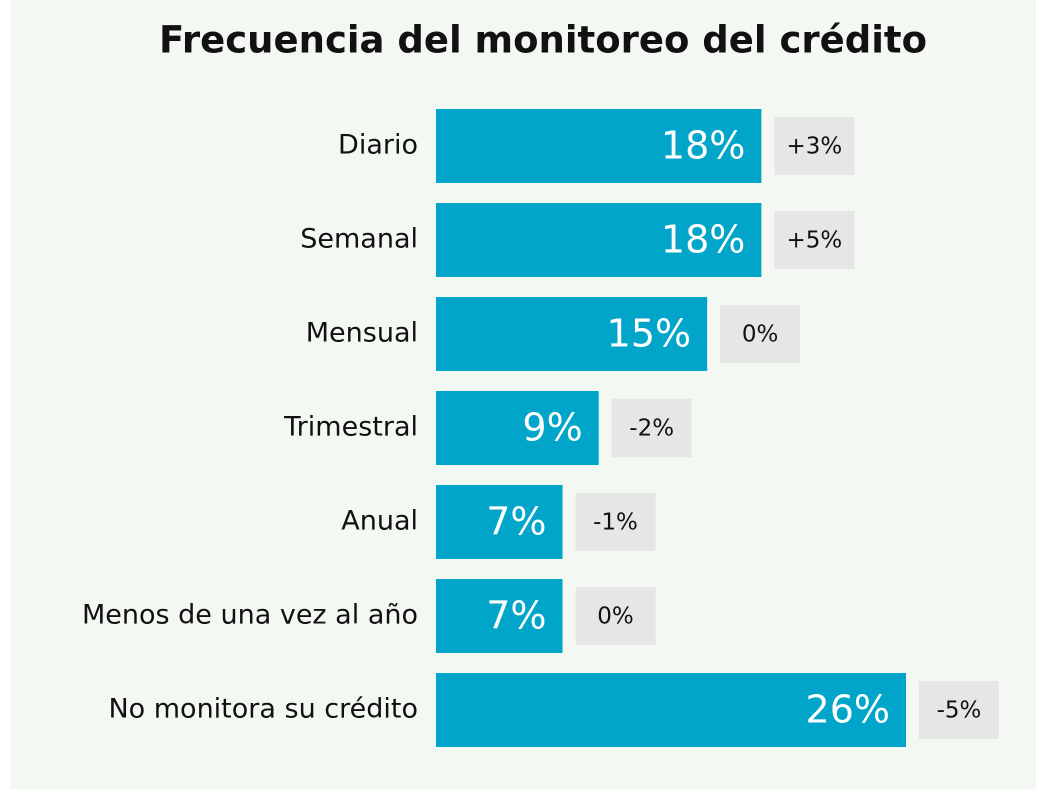  I want to click on change-label: -2%, so click(651, 429).